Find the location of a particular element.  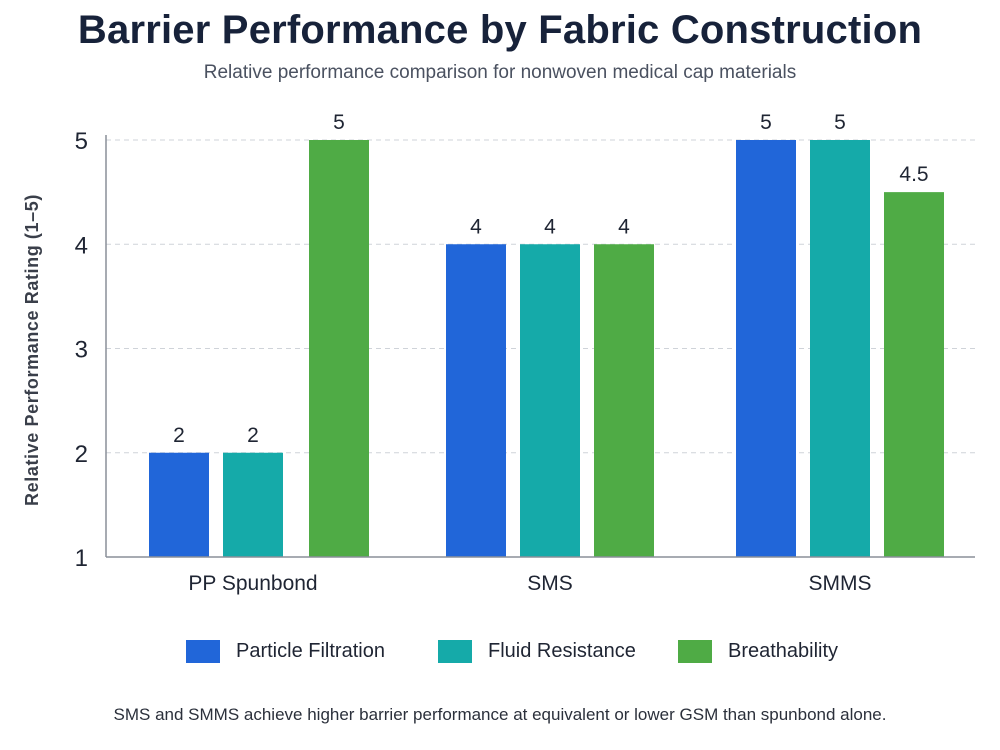

bar-smms-particle-filtration is located at coordinates (766, 348).